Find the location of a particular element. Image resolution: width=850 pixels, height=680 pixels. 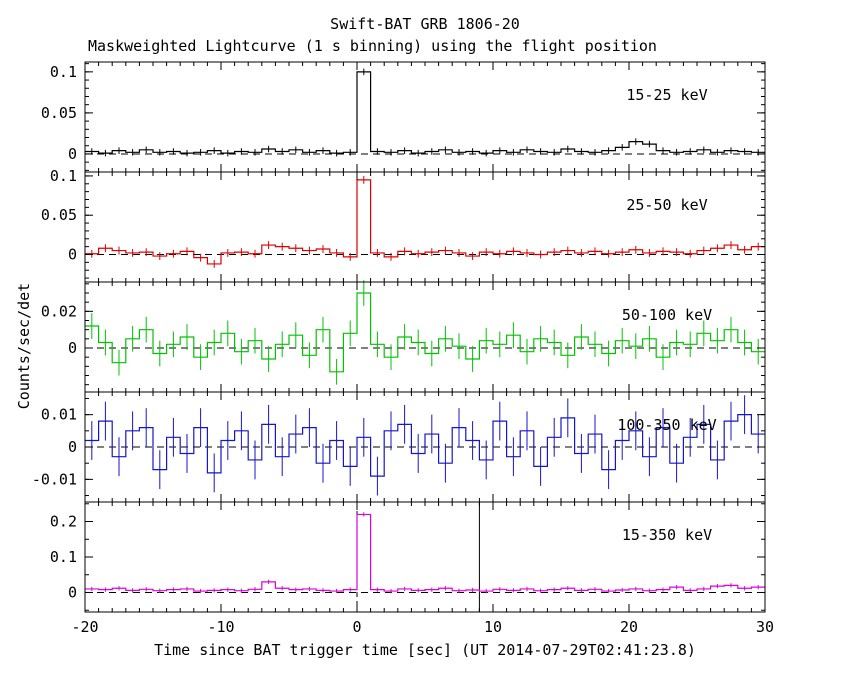

energy-band-label: 15-350 keV is located at coordinates (667, 535).